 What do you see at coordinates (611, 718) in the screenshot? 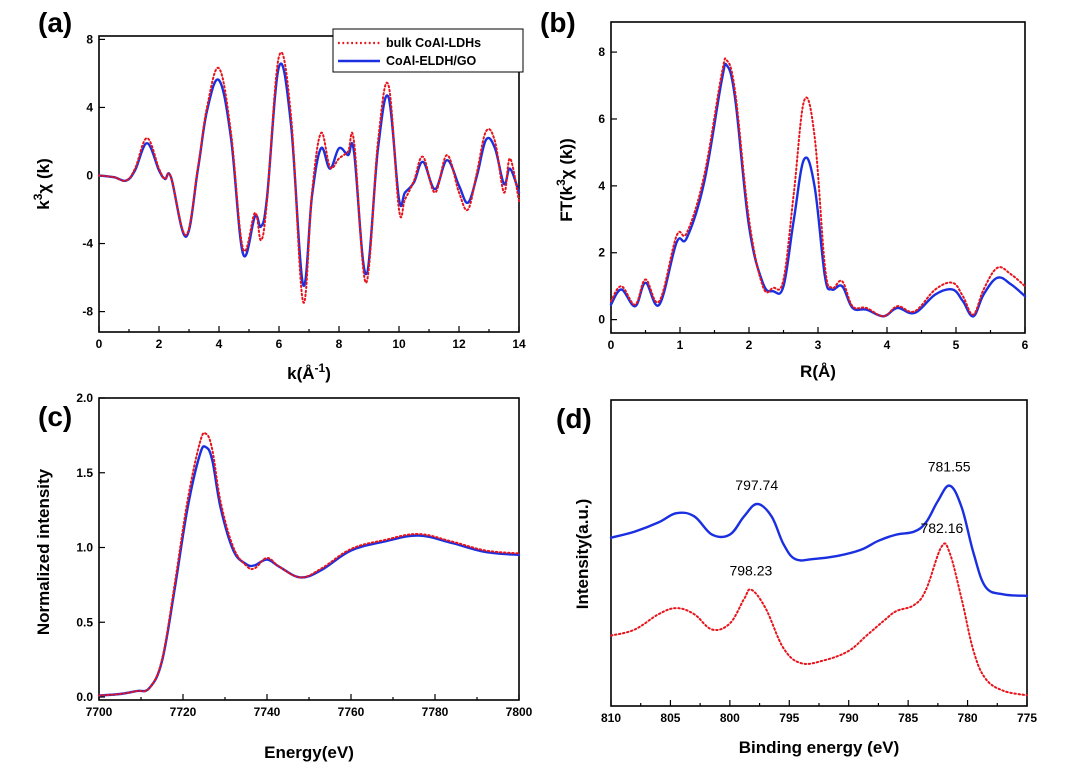
I see `x-tick-label: 810` at bounding box center [611, 718].